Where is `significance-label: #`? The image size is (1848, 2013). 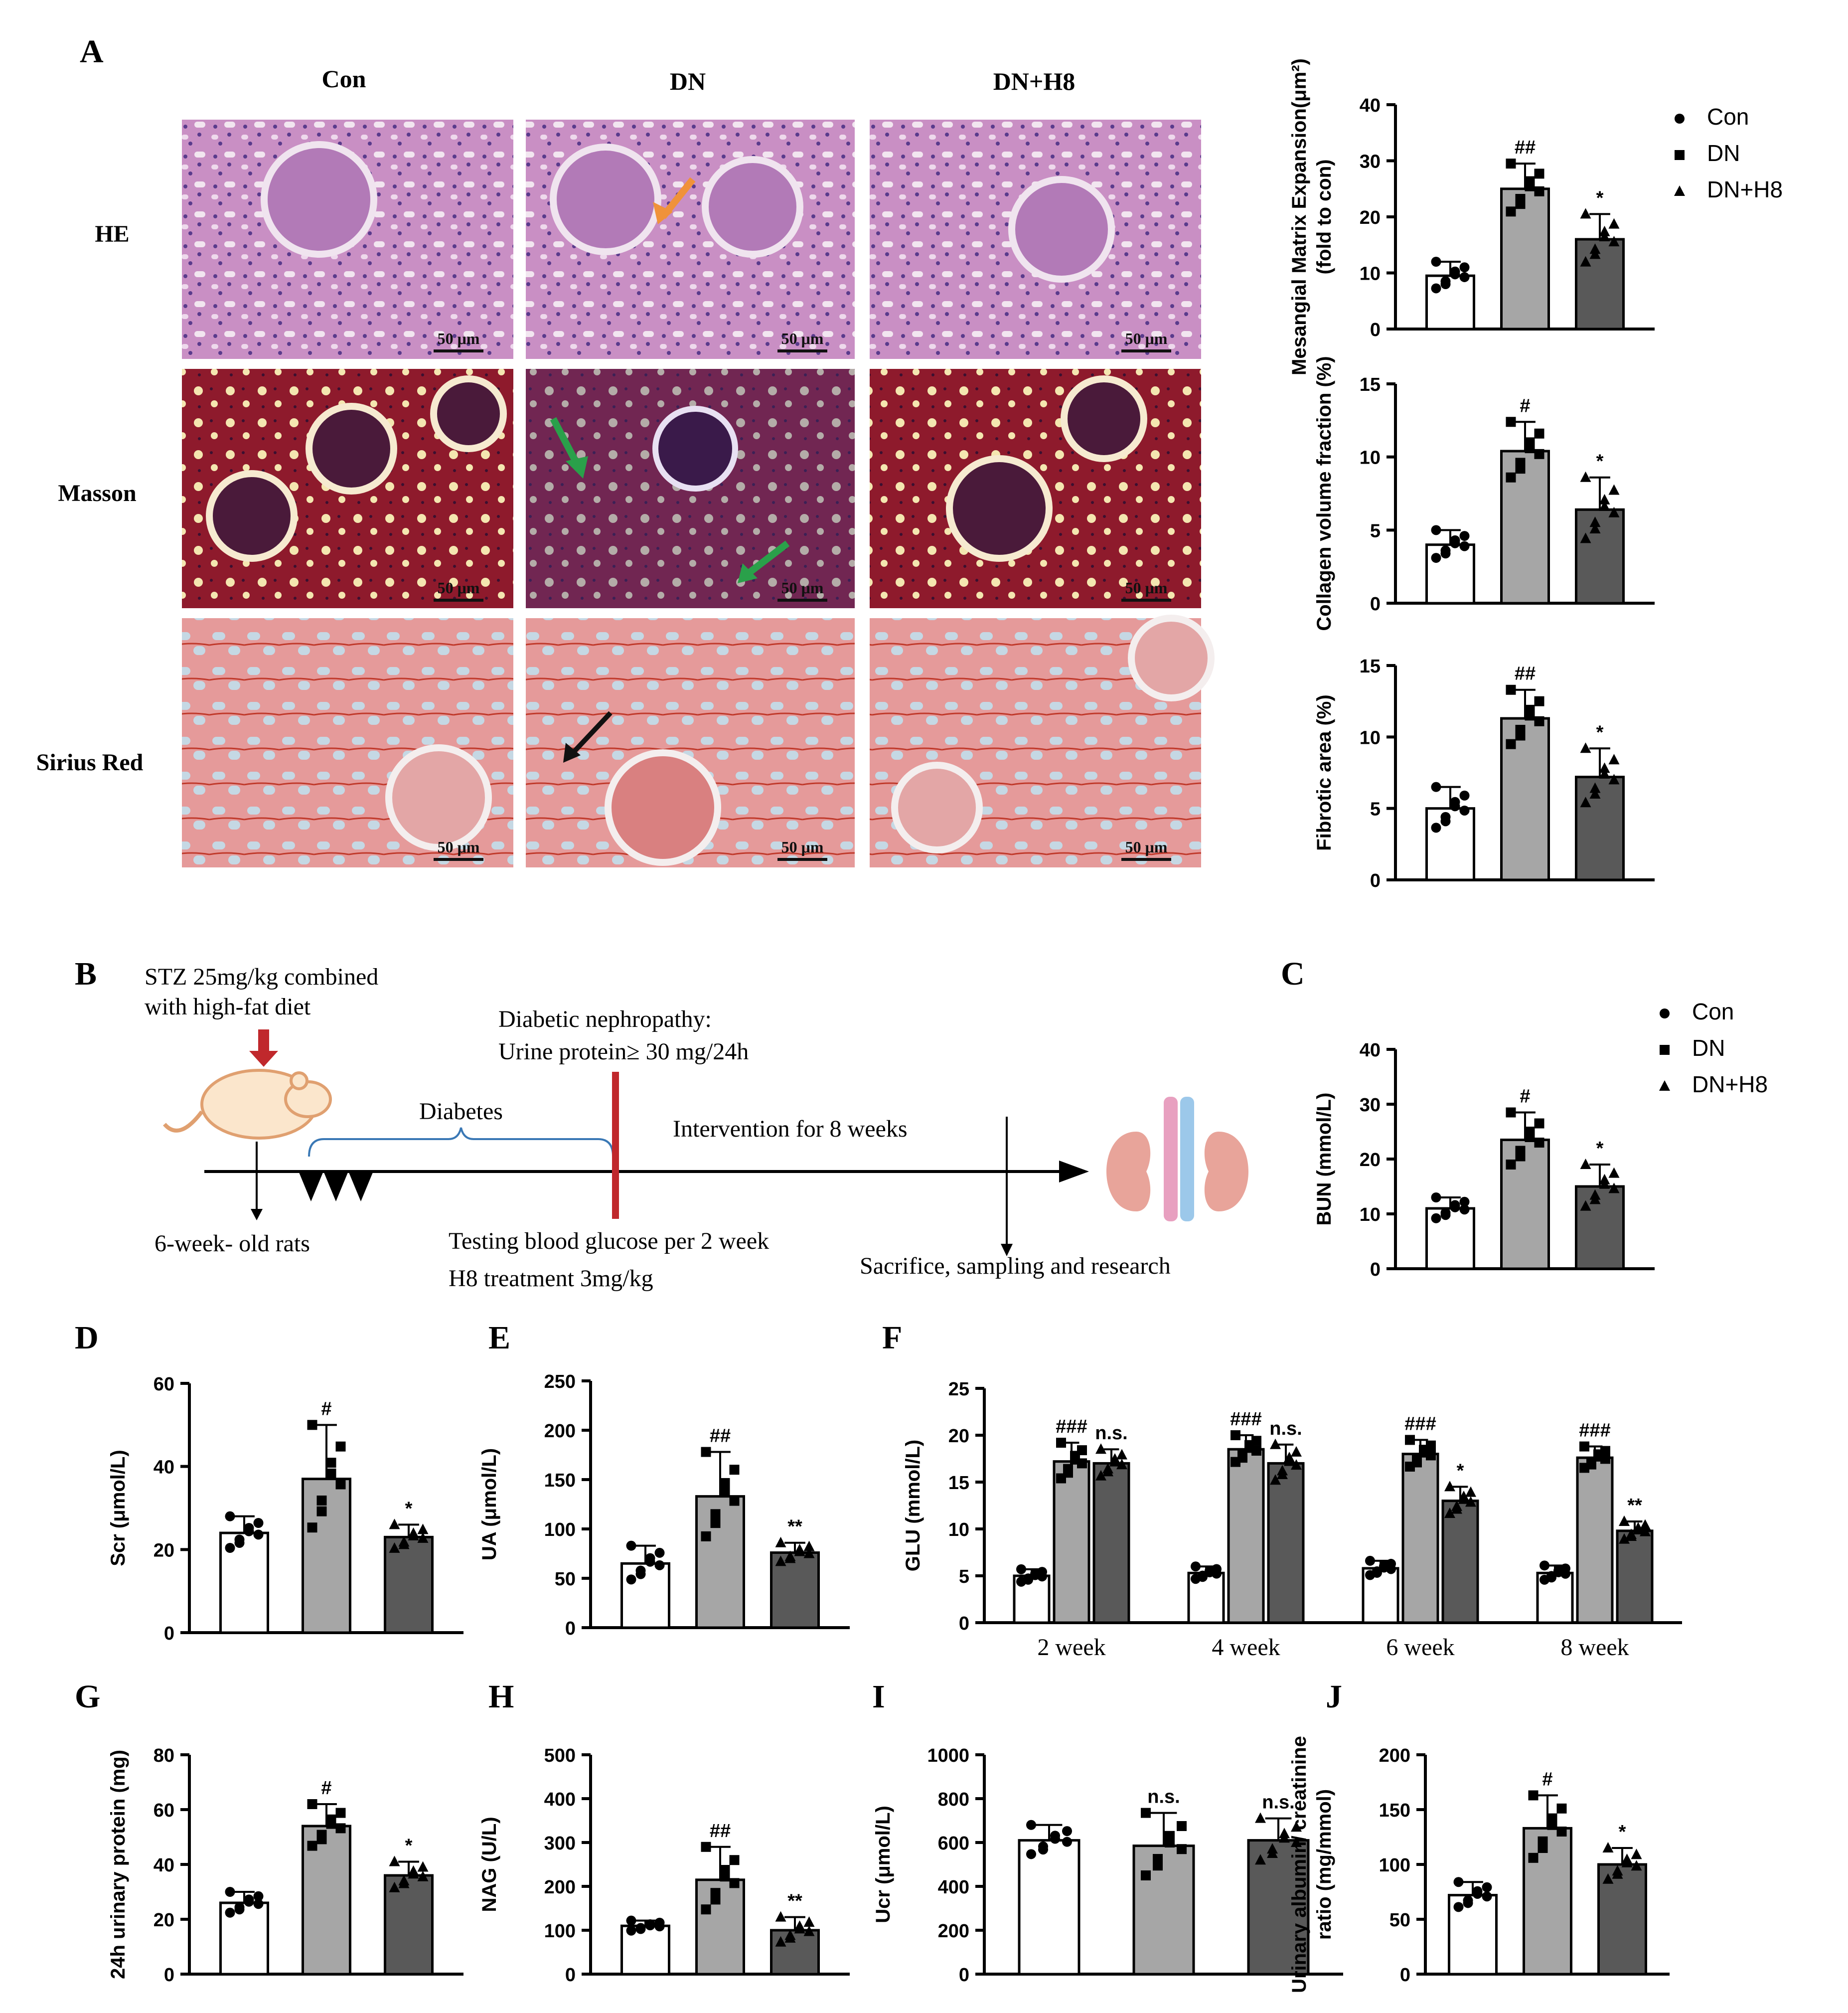
significance-label: # is located at coordinates (326, 1408).